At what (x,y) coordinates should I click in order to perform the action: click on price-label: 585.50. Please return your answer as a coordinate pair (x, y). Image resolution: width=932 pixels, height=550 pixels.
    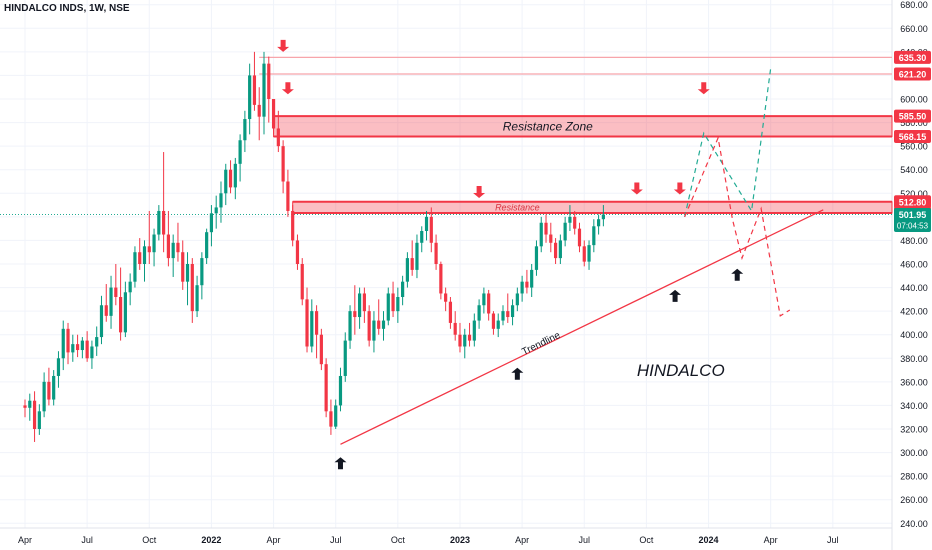
    Looking at the image, I should click on (913, 117).